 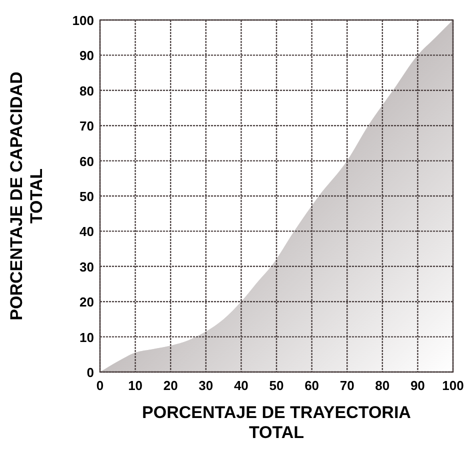 What do you see at coordinates (312, 385) in the screenshot?
I see `x-tick-label: 60` at bounding box center [312, 385].